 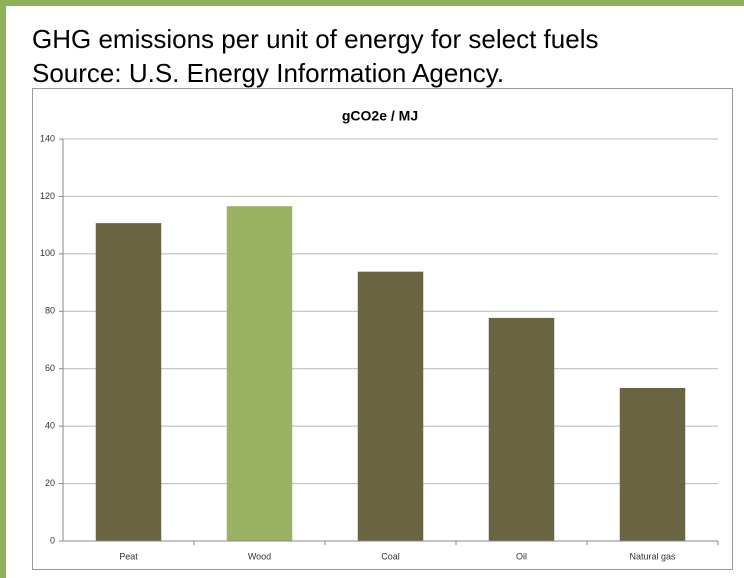 What do you see at coordinates (47, 253) in the screenshot?
I see `y-tick-label: 100` at bounding box center [47, 253].